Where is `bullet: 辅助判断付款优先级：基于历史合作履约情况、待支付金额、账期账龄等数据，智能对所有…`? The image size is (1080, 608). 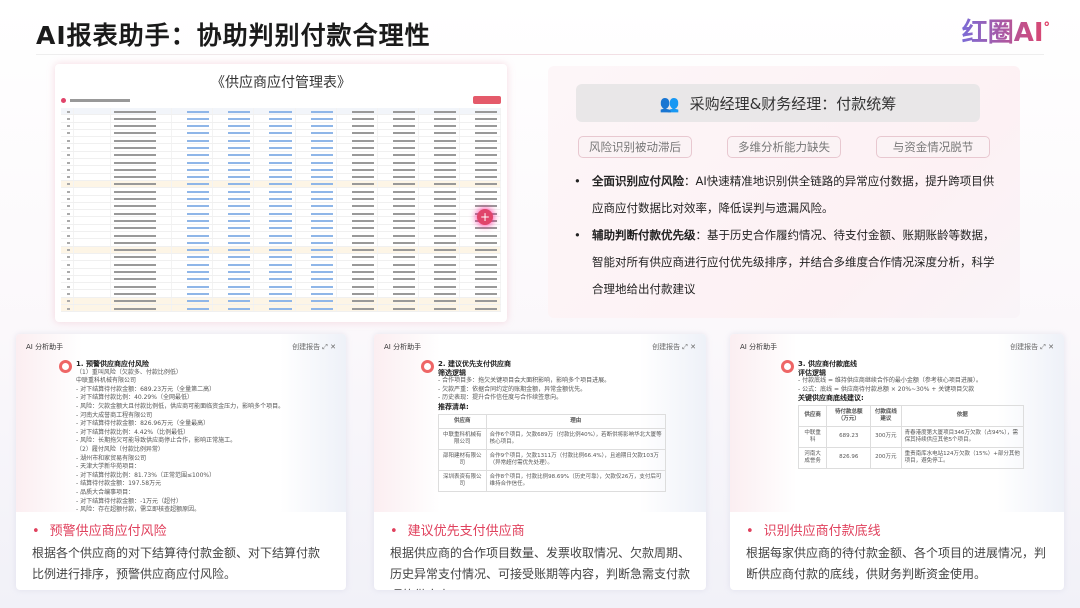
bullet: 辅助判断付款优先级：基于历史合作履约情况、待支付金额、账期账龄等数据，智能对所有… is located at coordinates (784, 262).